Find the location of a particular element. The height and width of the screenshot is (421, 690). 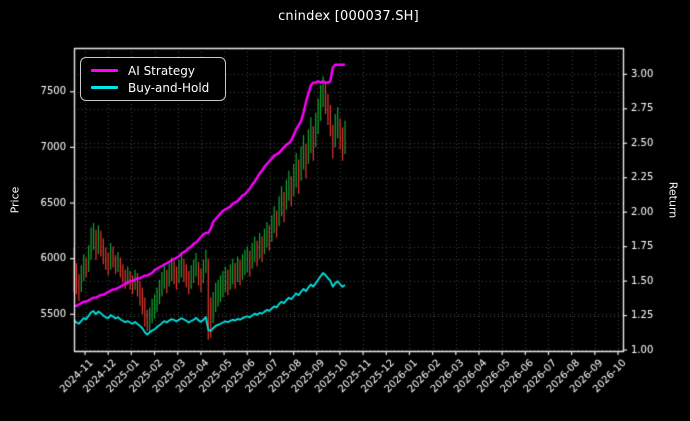

legend: AI Strategy Buy-and-Hold is located at coordinates (153, 79).